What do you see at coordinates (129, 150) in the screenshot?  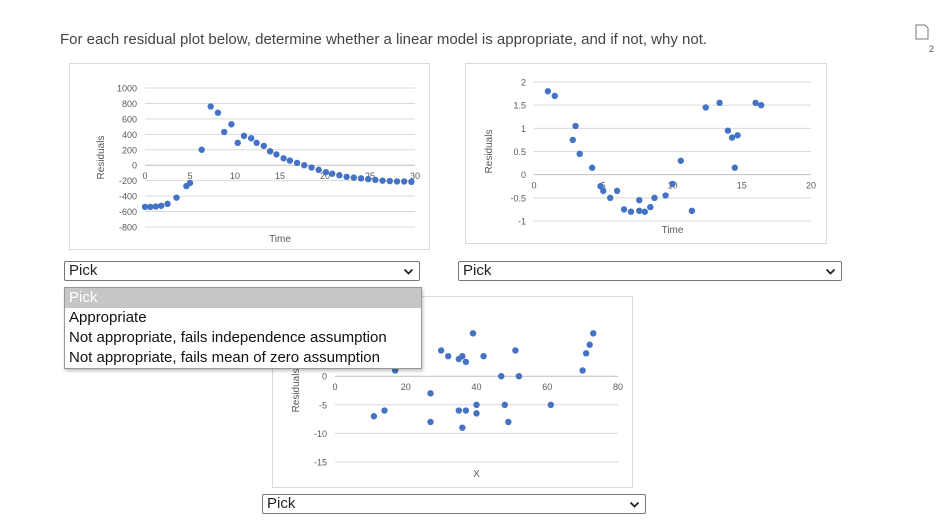 I see `y-tick-label: 200` at bounding box center [129, 150].